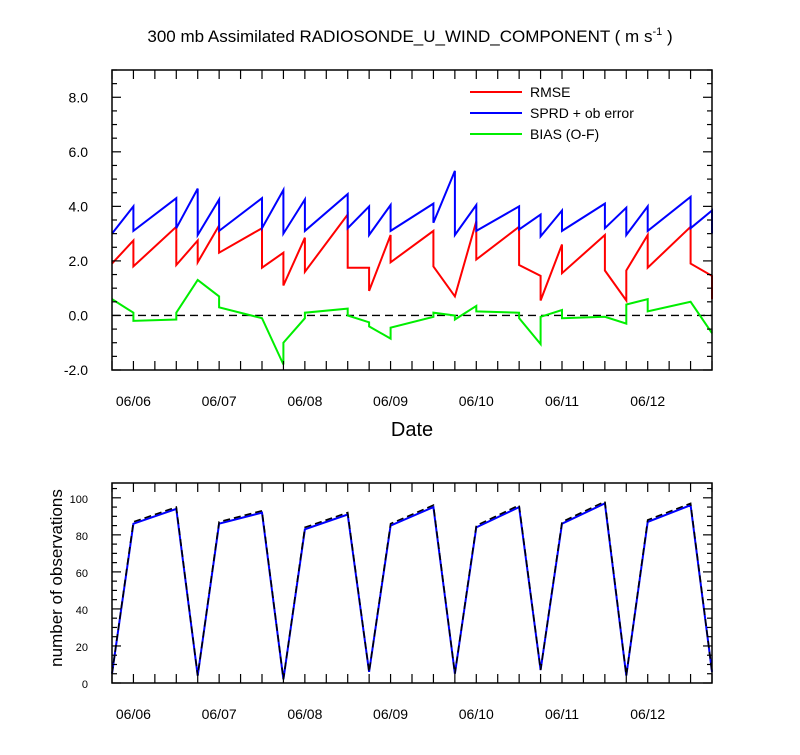  I want to click on top-x-tick-label: 06/12, so click(647, 401).